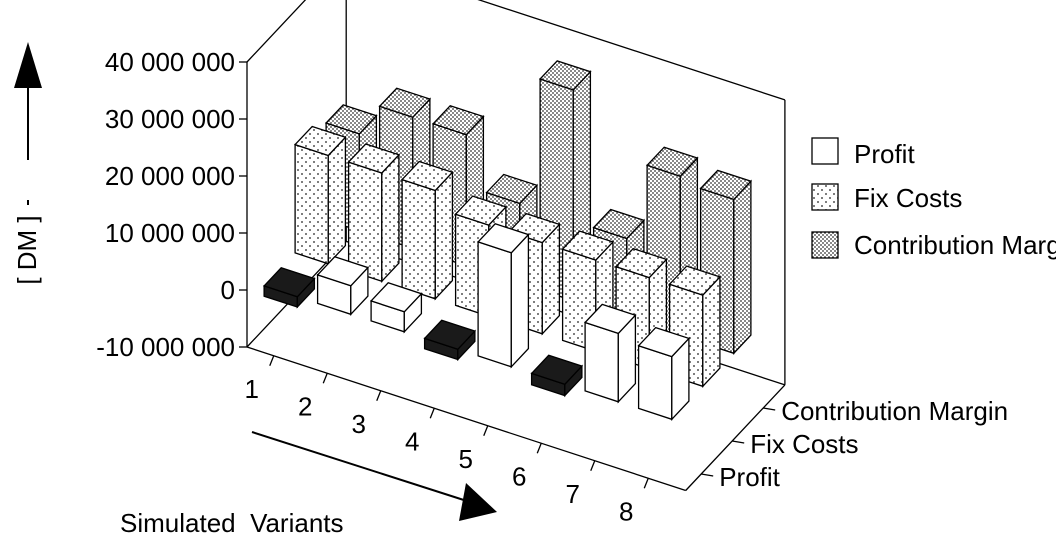 The width and height of the screenshot is (1056, 538). I want to click on x-tick-label: 8, so click(626, 511).